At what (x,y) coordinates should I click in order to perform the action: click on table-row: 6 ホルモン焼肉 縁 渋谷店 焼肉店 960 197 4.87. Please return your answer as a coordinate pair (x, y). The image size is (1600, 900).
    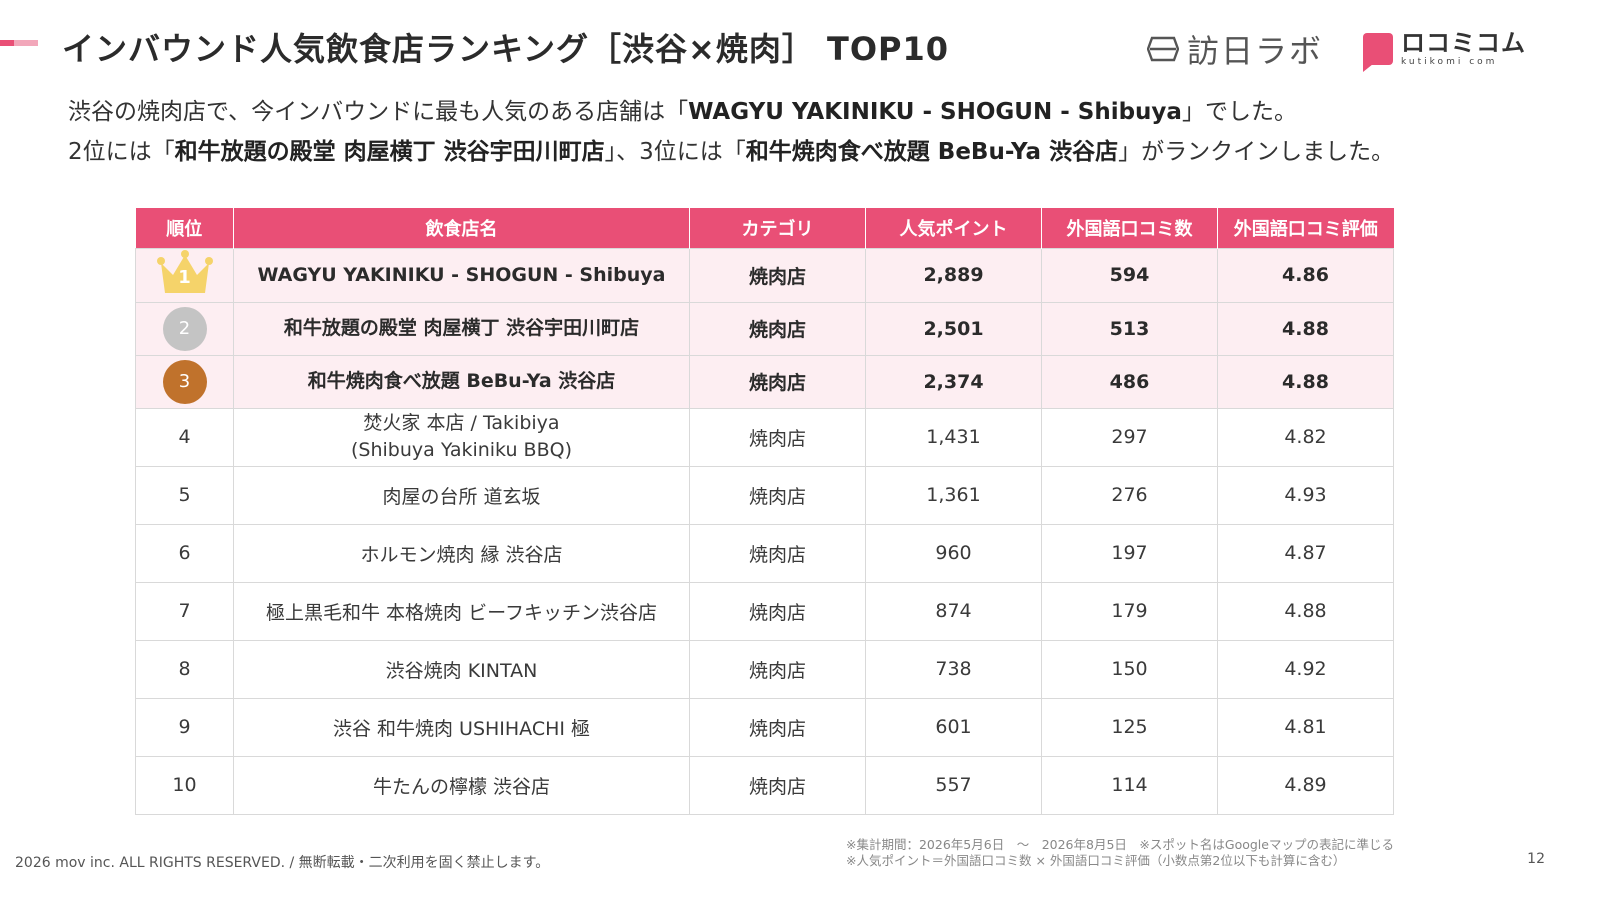
    Looking at the image, I should click on (764, 553).